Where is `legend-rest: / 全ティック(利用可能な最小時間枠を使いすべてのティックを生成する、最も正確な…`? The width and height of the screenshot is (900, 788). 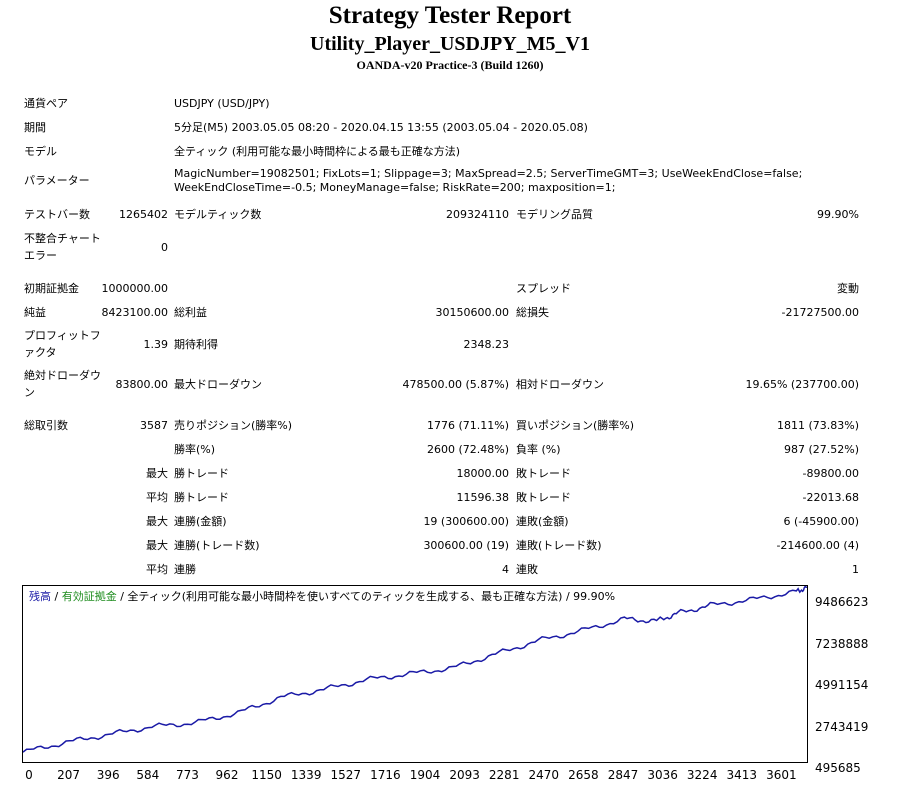 legend-rest: / 全ティック(利用可能な最小時間枠を使いすべてのティックを生成する、最も正確な… is located at coordinates (366, 596).